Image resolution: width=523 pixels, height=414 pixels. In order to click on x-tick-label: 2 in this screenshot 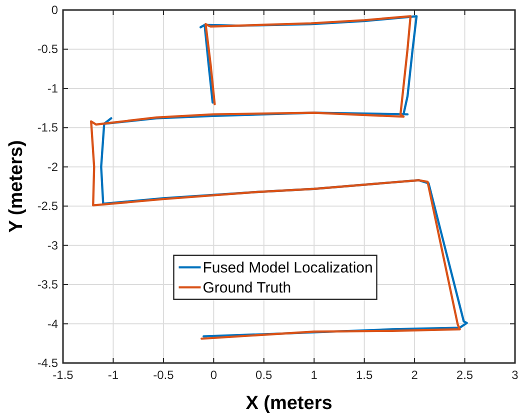, I will do `click(414, 375)`.